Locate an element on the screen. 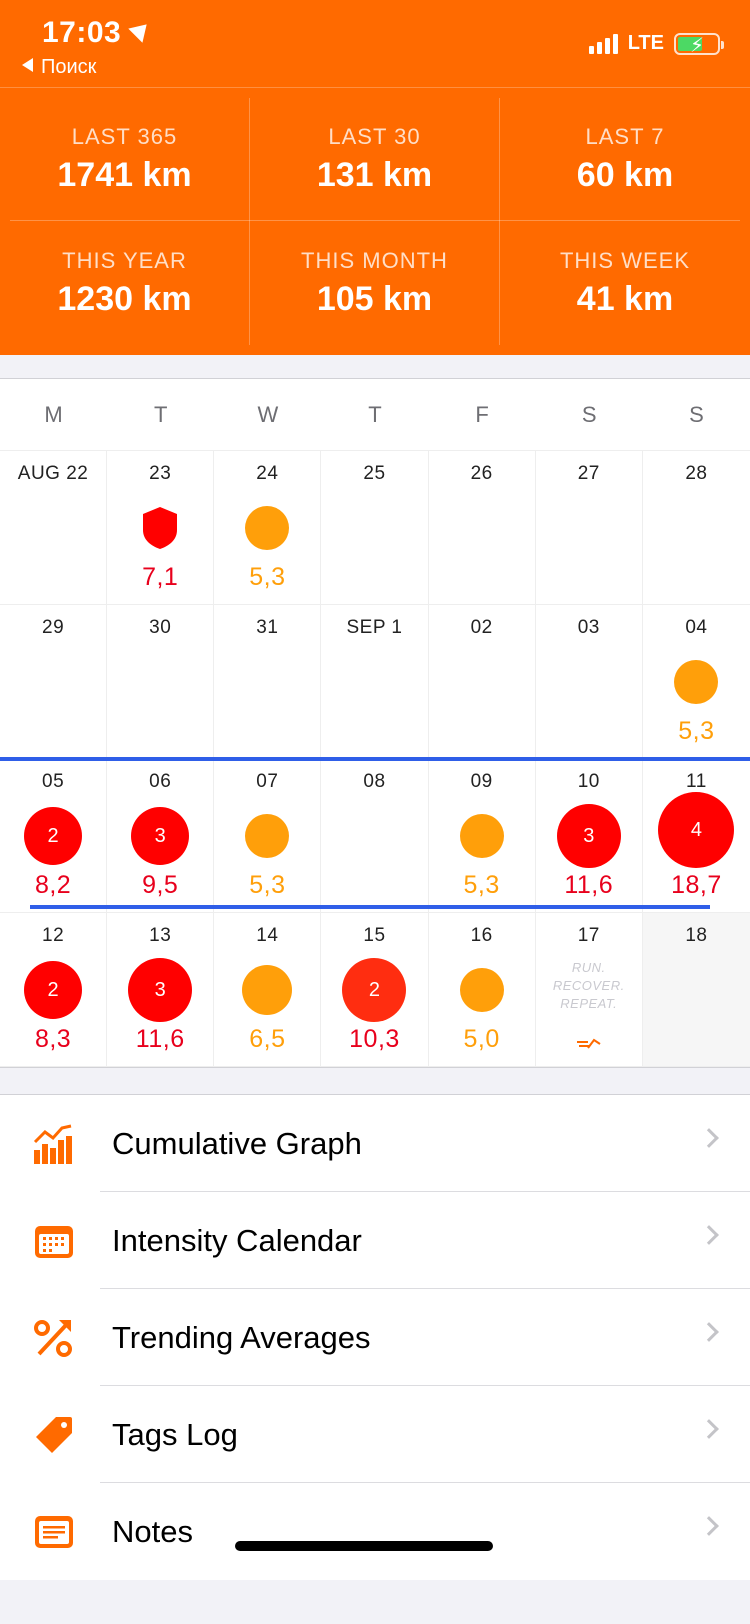 The width and height of the screenshot is (750, 1624). weekday-header: M T W T F S S is located at coordinates (375, 415).